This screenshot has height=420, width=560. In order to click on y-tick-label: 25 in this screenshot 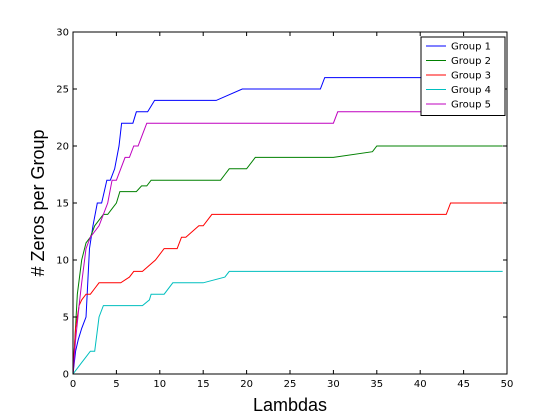, I will do `click(62, 90)`.